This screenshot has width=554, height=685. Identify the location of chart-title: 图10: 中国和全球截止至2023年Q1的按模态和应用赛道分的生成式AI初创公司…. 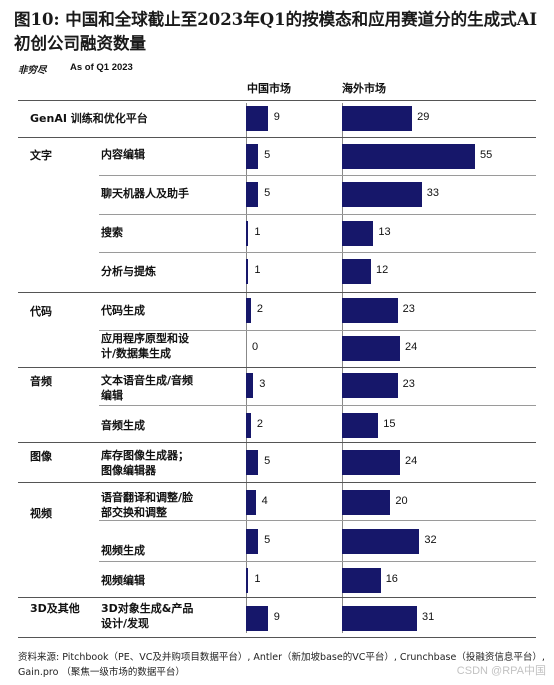
(276, 31).